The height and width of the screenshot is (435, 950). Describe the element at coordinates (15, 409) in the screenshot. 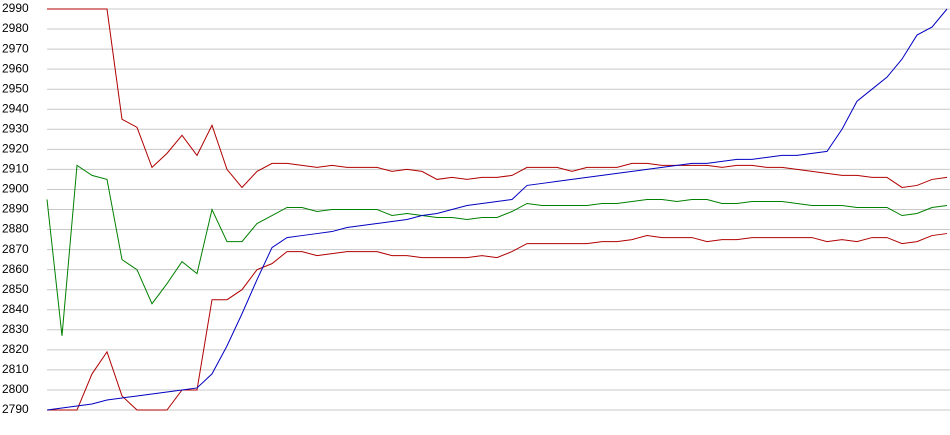

I see `y-tick-label: 2790` at that location.